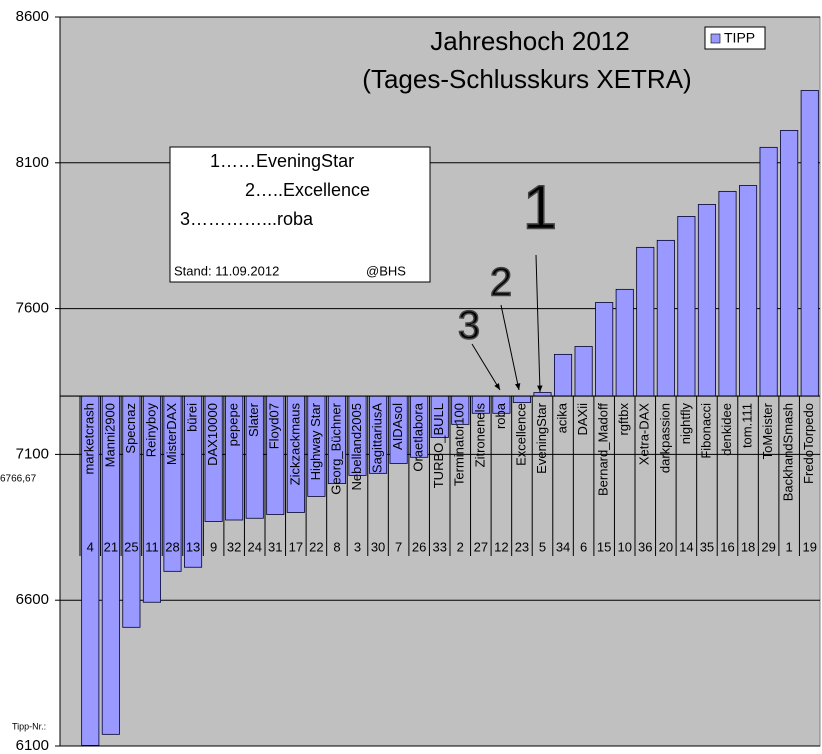 This screenshot has width=822, height=754. What do you see at coordinates (316, 546) in the screenshot?
I see `tipp-number: 22` at bounding box center [316, 546].